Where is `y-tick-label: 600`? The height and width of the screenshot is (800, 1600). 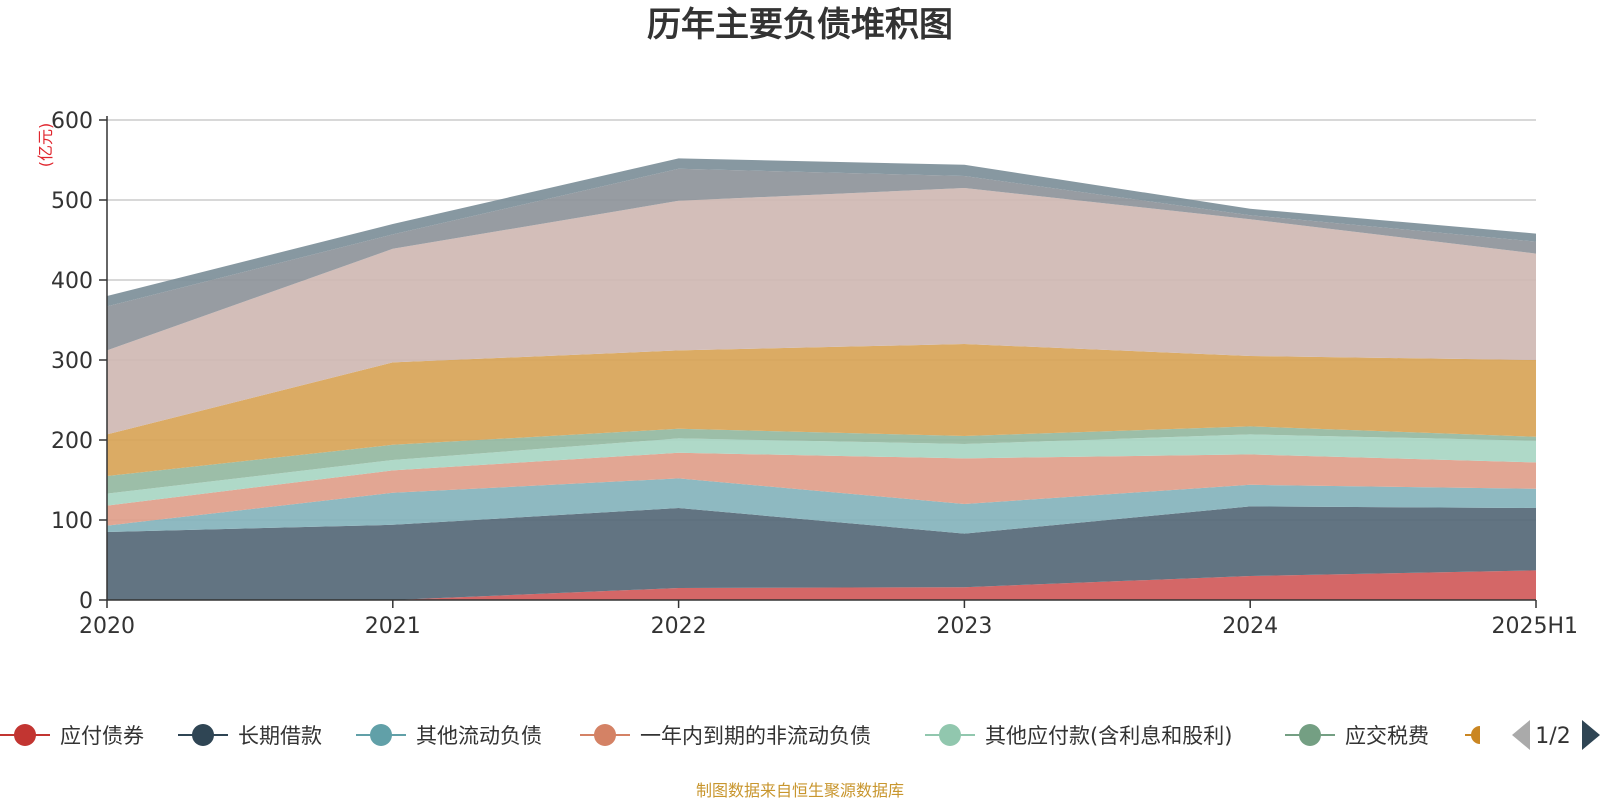
y-tick-label: 600 is located at coordinates (72, 121).